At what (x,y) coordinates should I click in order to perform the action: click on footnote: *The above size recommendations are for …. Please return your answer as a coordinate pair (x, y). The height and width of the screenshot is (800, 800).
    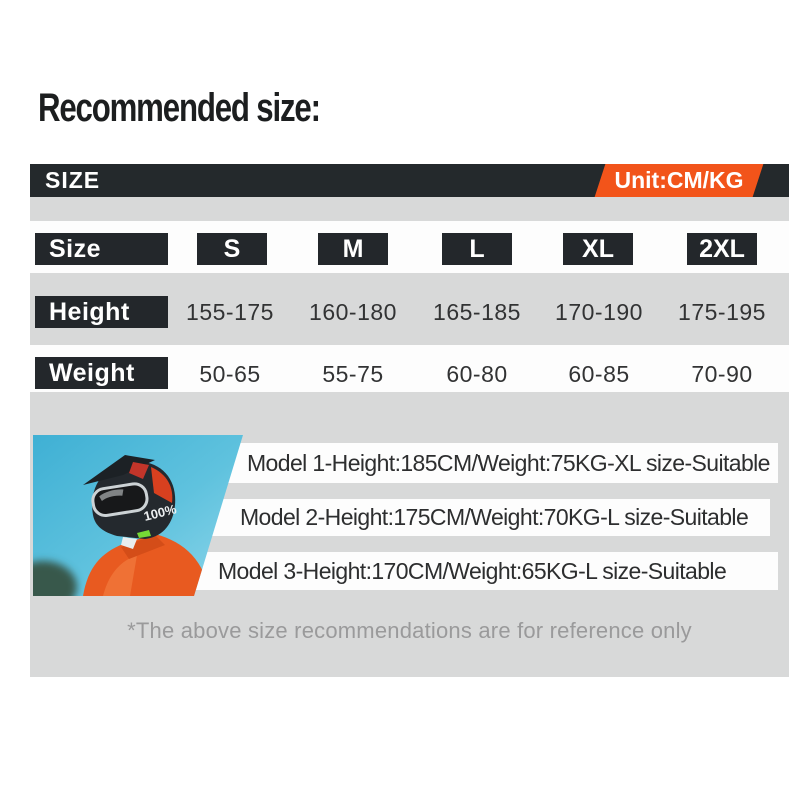
    Looking at the image, I should click on (409, 630).